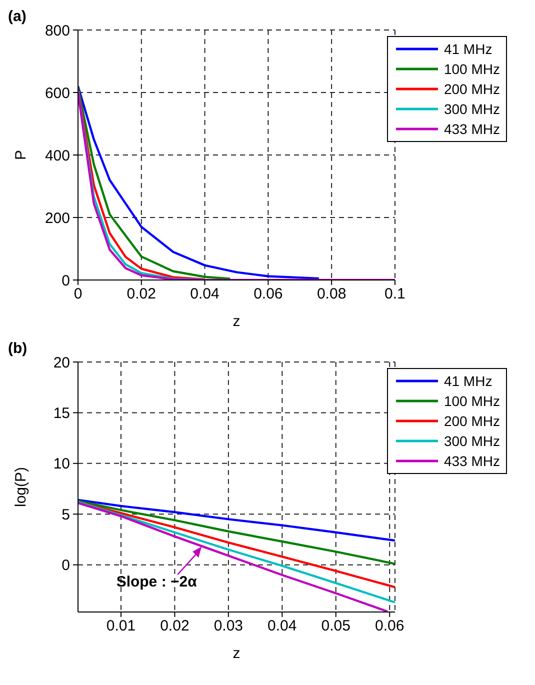  What do you see at coordinates (335, 626) in the screenshot?
I see `x-tick-label: 0.05` at bounding box center [335, 626].